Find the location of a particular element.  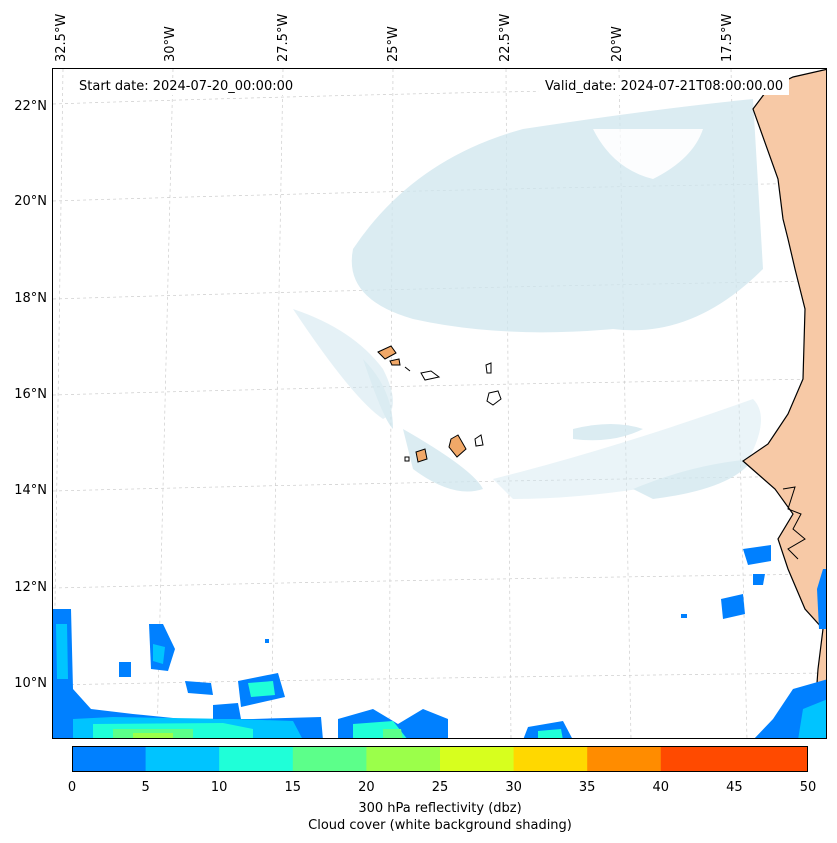

colorbar-tick-label: 5 is located at coordinates (145, 787).